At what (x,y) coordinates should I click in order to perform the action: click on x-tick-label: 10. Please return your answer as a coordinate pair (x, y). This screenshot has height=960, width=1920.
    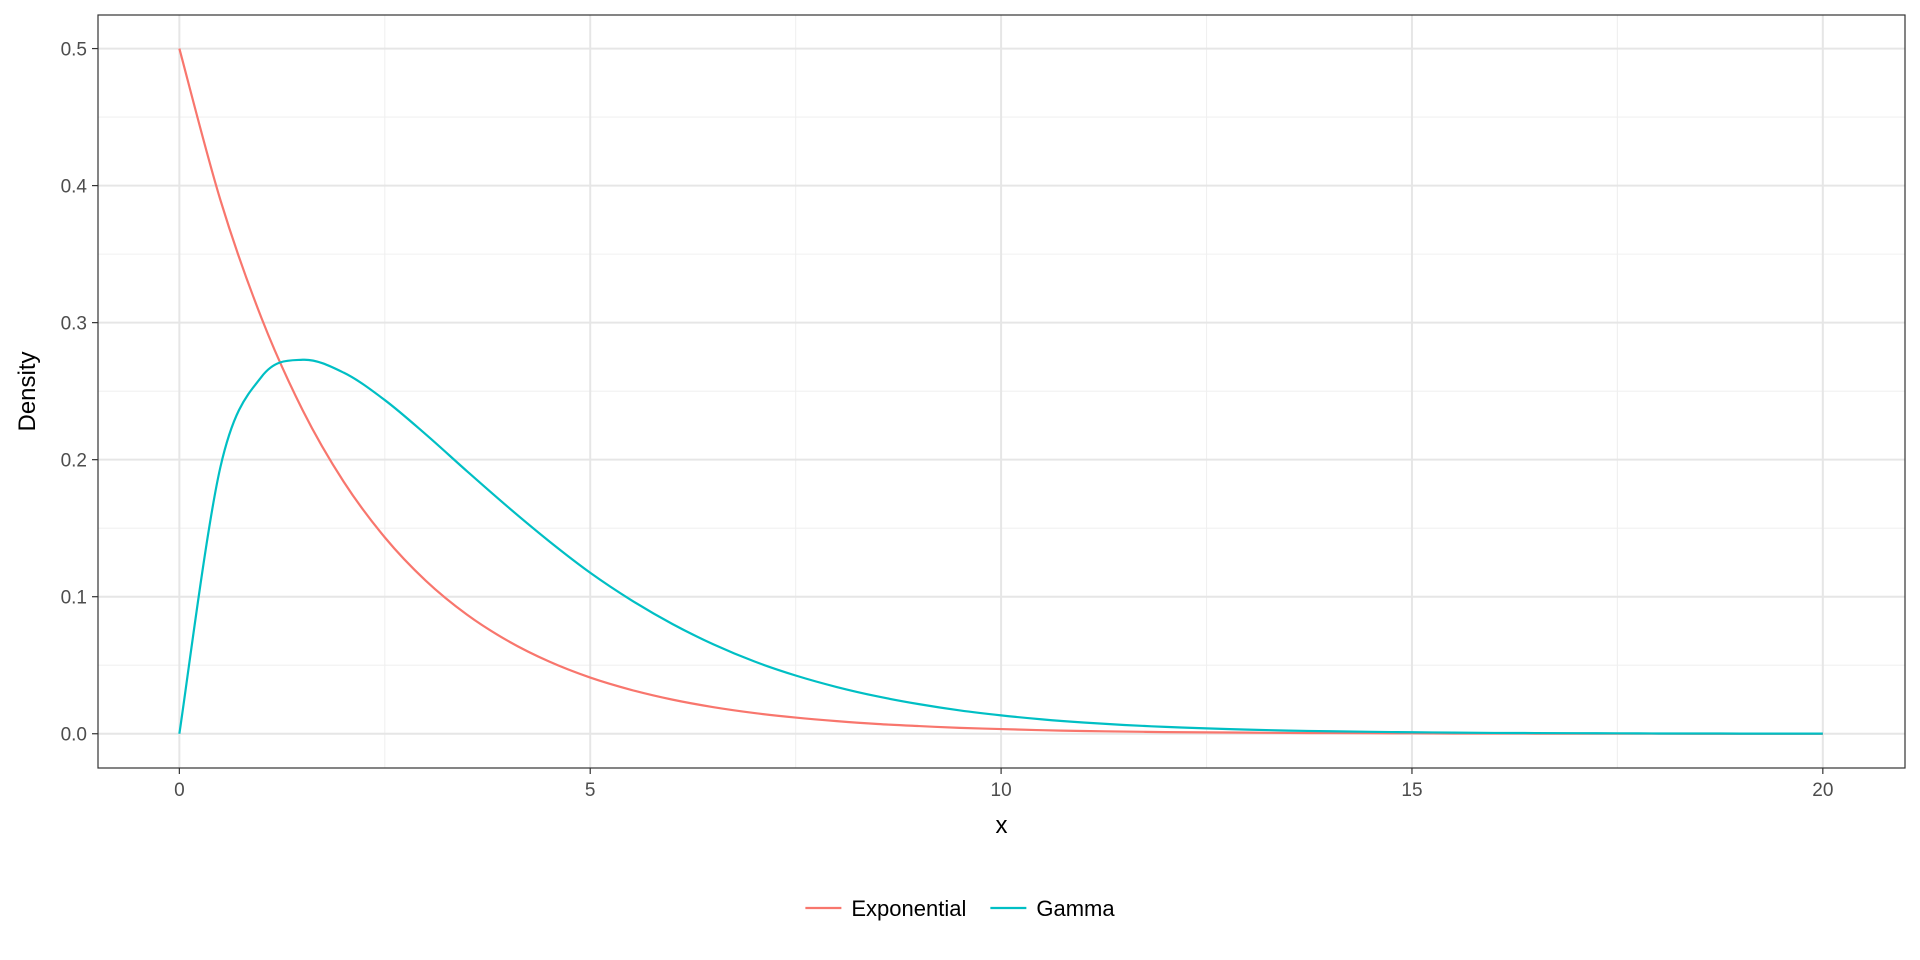
    Looking at the image, I should click on (1001, 790).